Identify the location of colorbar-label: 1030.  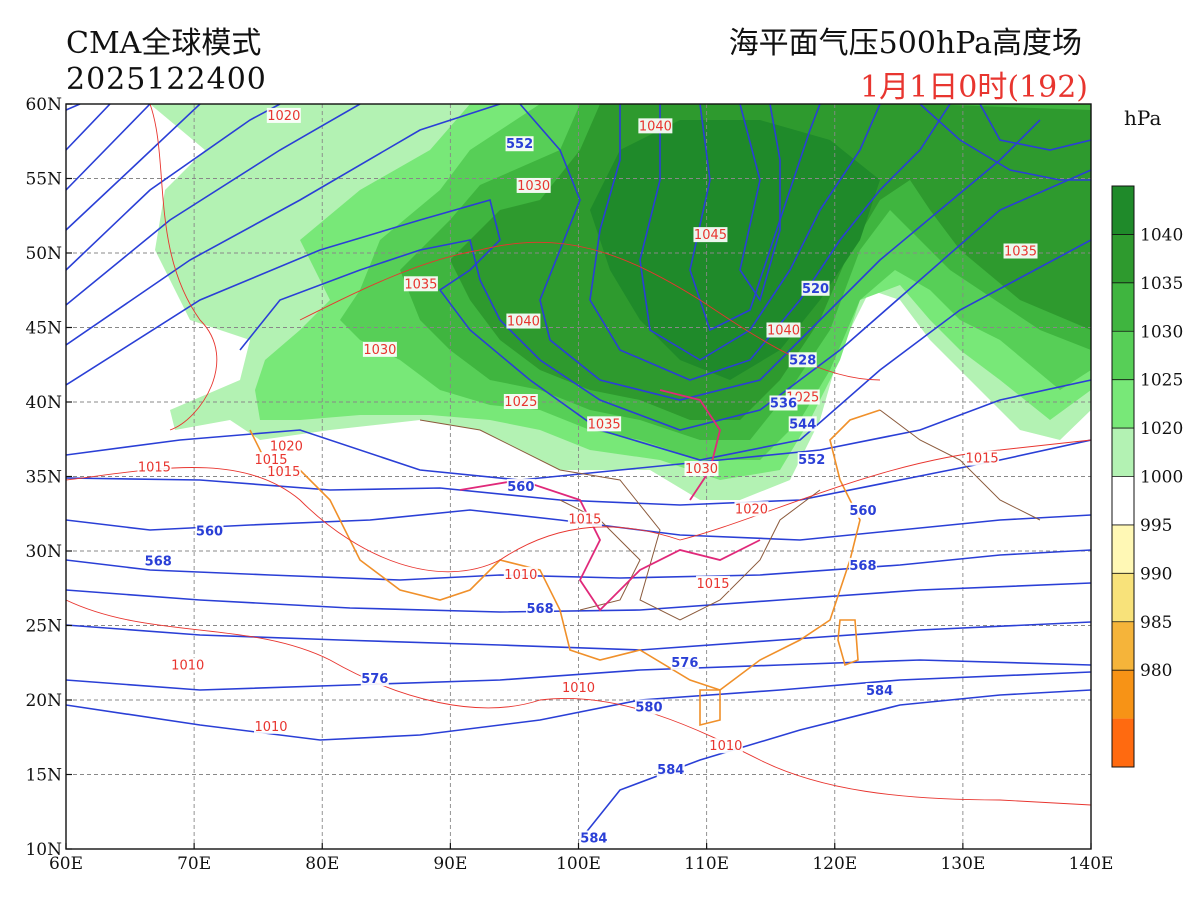
(1161, 332).